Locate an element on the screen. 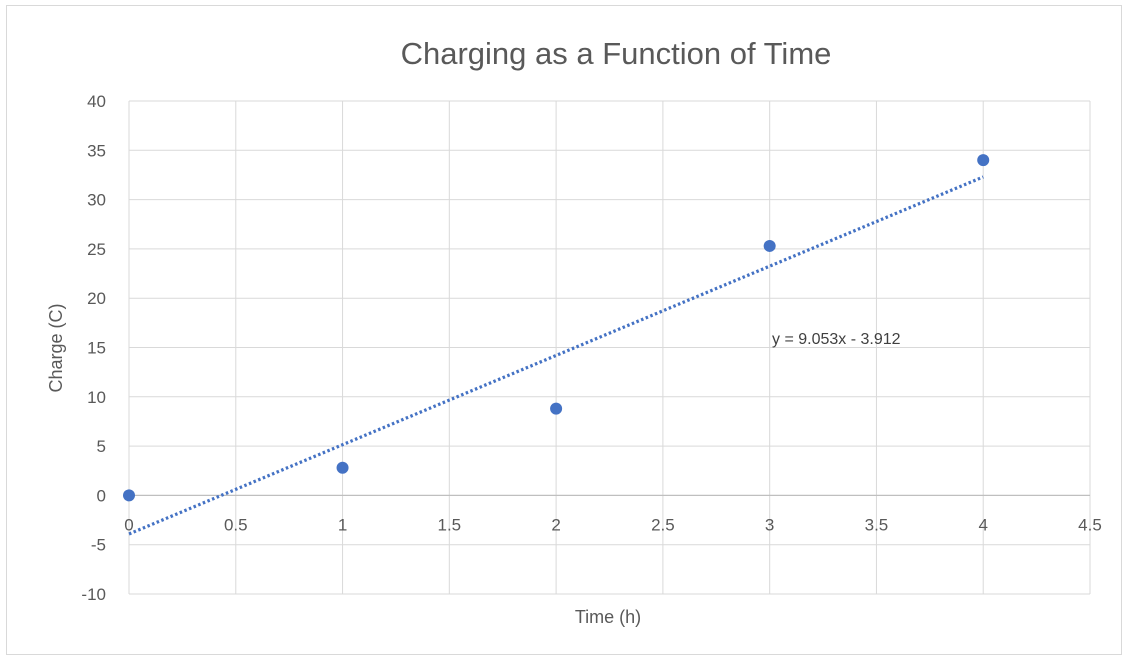 This screenshot has height=660, width=1127. y-tick-label: 35 is located at coordinates (96, 150).